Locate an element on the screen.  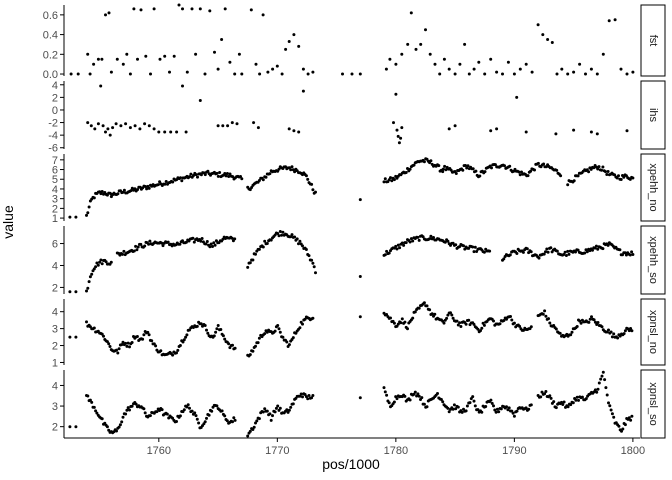
points-fst is located at coordinates (352, 39).